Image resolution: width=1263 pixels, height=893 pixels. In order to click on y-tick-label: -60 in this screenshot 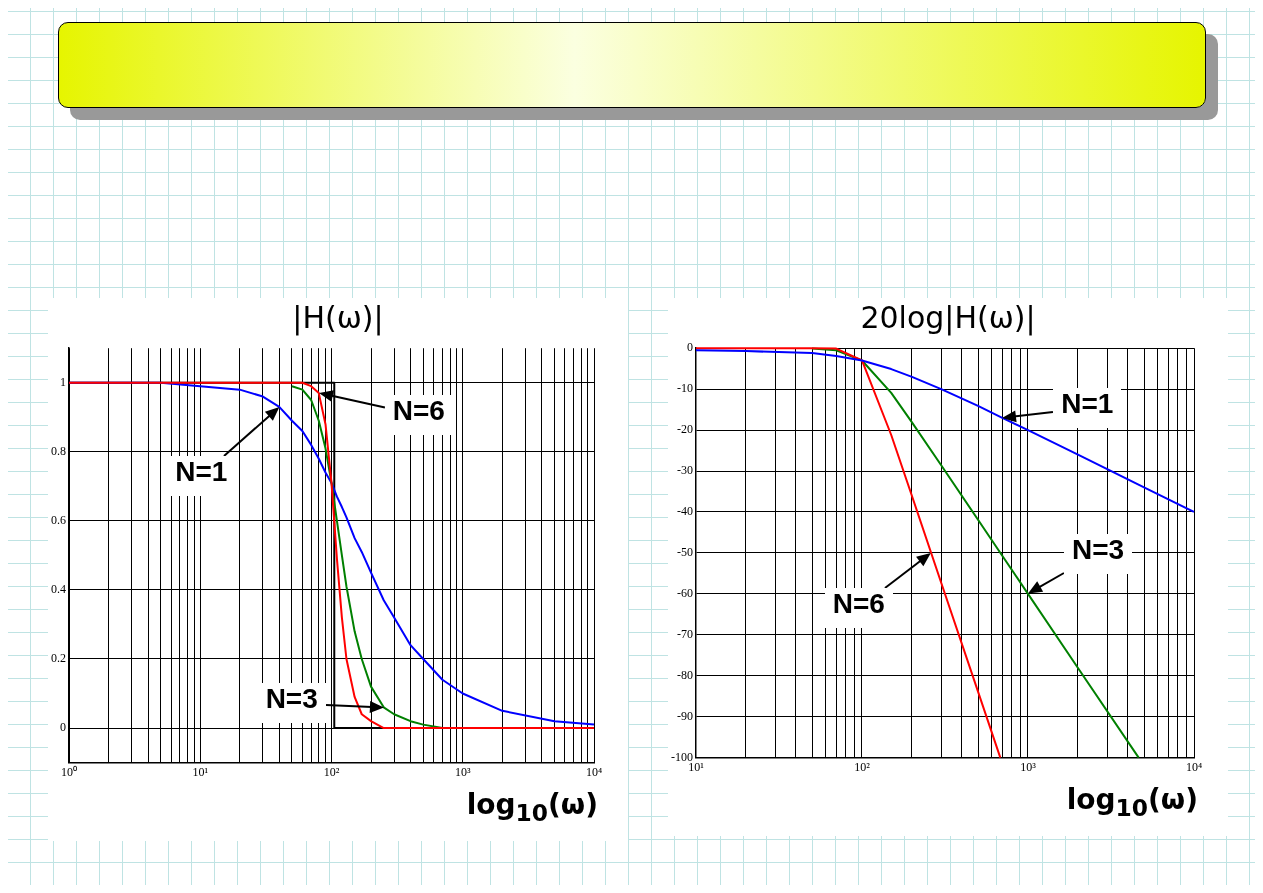, I will do `click(685, 593)`.